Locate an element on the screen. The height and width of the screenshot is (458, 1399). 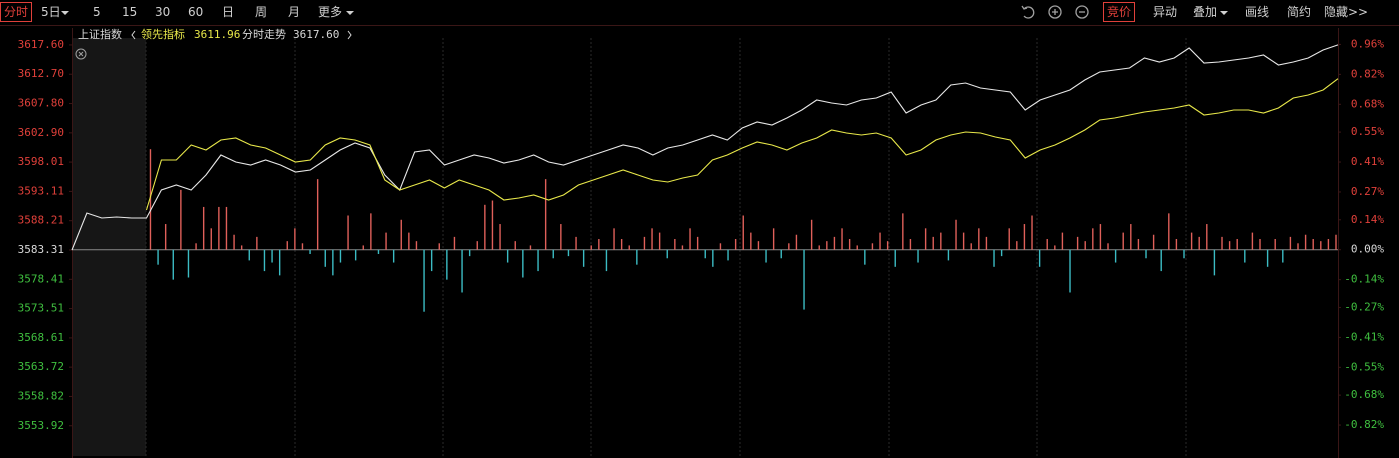
y2-tick-label: -0.82% is located at coordinates (1364, 424).